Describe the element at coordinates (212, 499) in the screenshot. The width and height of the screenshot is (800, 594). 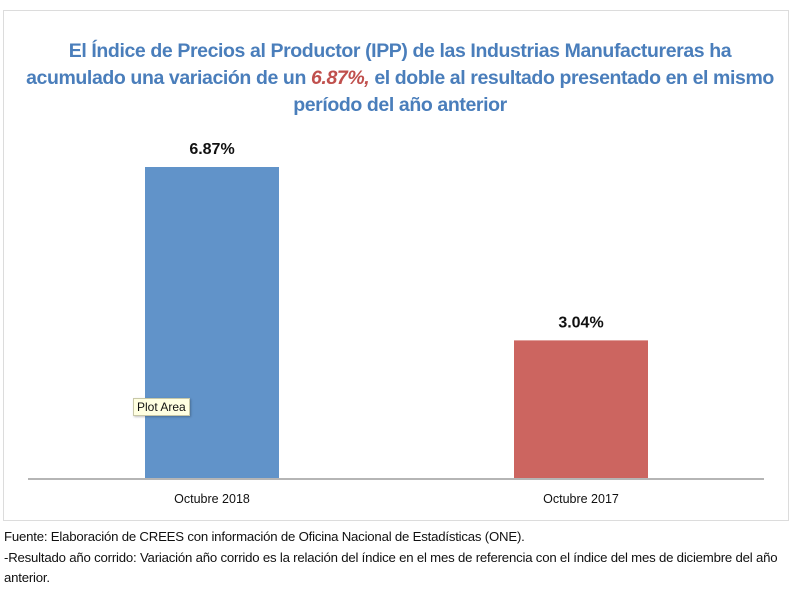
I see `x-tick-label-1: Octubre 2018` at that location.